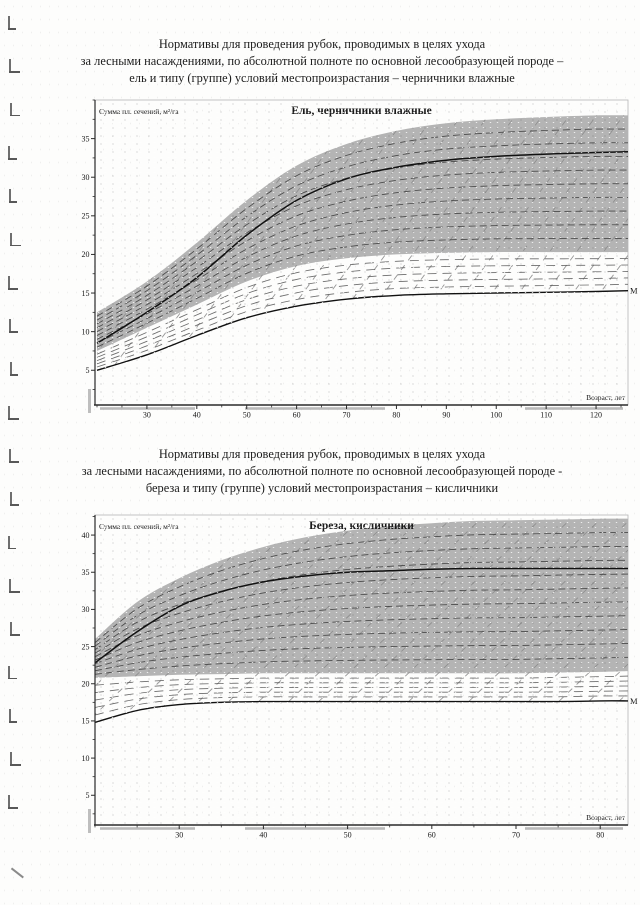 This screenshot has width=640, height=905. I want to click on chart-title: Береза, кисличники, so click(361, 526).